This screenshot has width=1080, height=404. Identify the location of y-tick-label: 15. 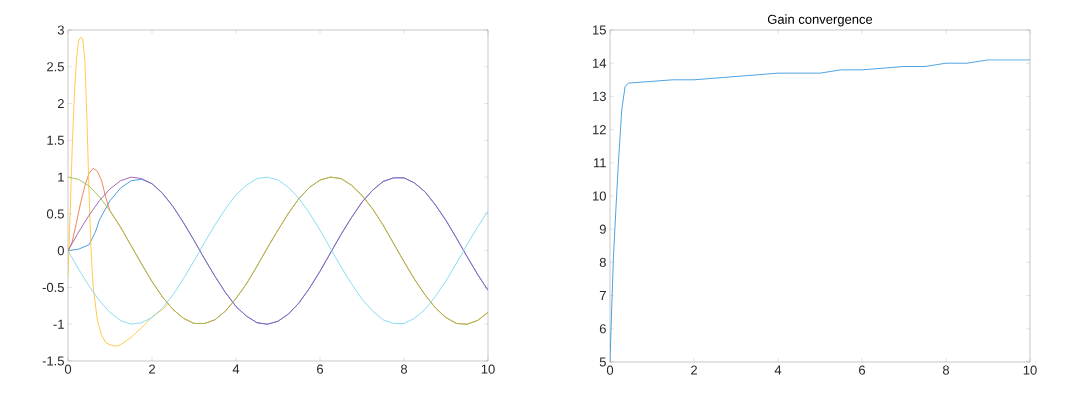
(599, 30).